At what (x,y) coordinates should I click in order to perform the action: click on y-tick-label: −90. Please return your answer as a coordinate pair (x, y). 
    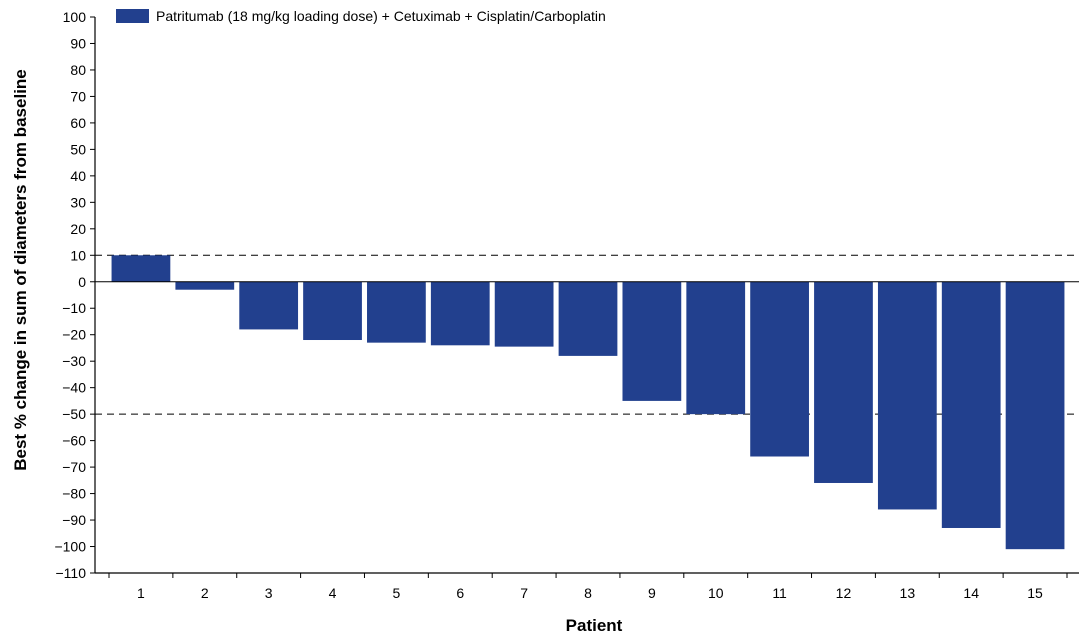
    Looking at the image, I should click on (74, 520).